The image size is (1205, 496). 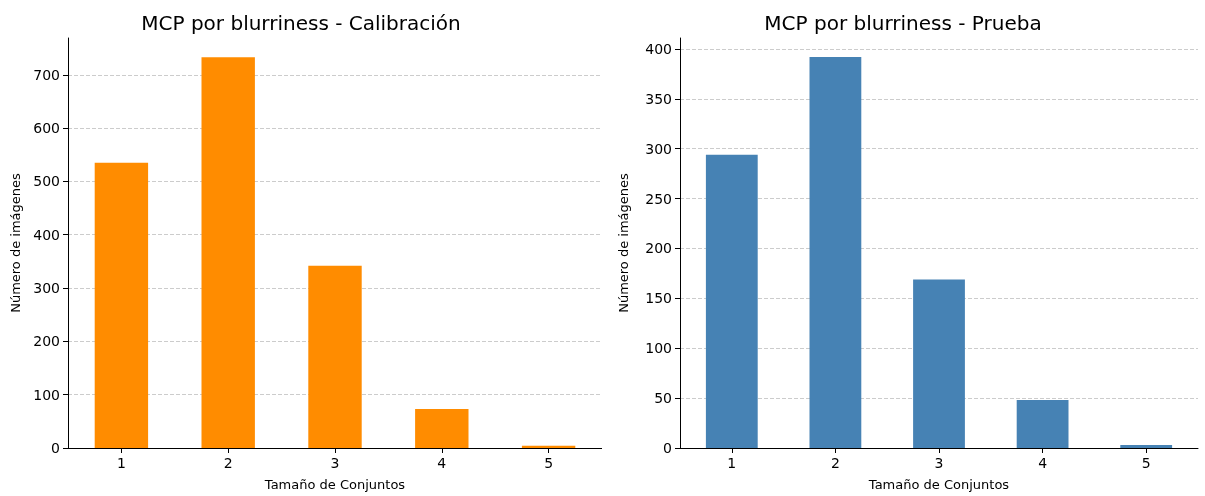 I want to click on y-tick-label: 600, so click(x=46, y=128).